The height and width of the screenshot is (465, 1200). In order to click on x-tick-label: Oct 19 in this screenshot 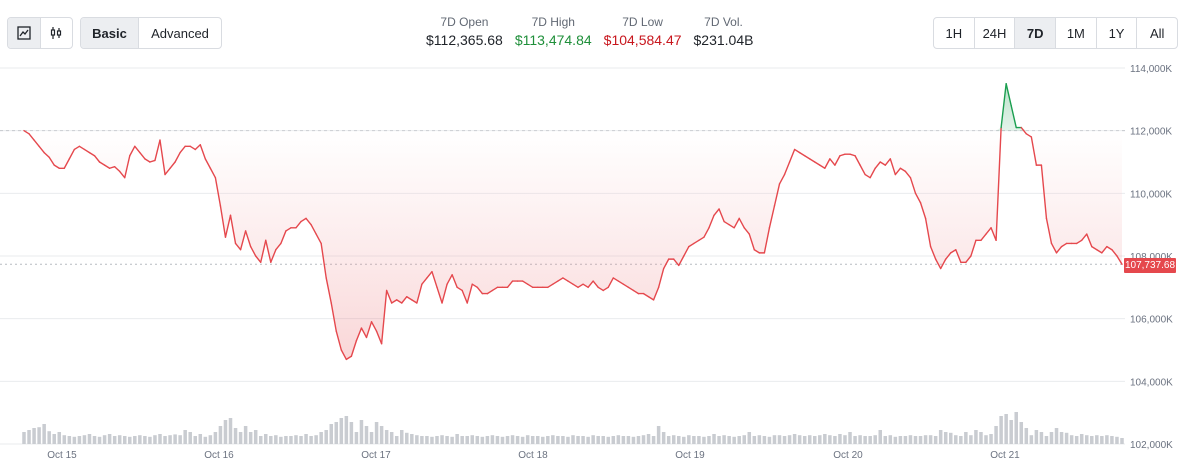, I will do `click(690, 455)`.